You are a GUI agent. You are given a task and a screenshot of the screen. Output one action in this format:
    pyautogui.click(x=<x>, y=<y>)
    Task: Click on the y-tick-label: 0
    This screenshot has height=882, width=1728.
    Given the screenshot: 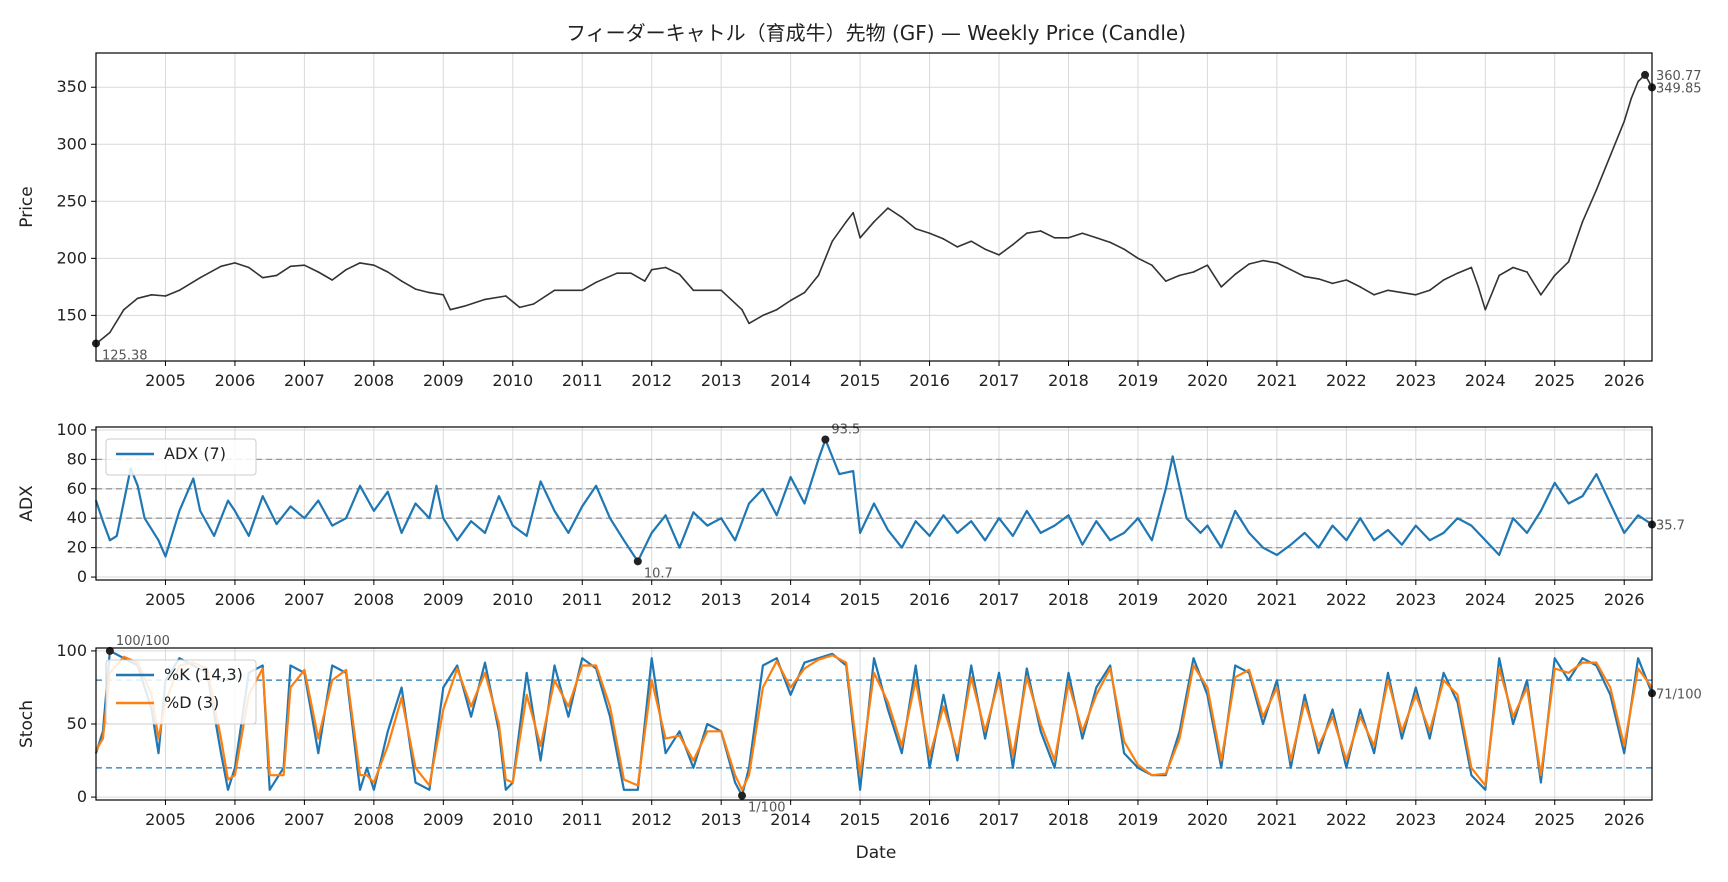 What is the action you would take?
    pyautogui.click(x=82, y=576)
    